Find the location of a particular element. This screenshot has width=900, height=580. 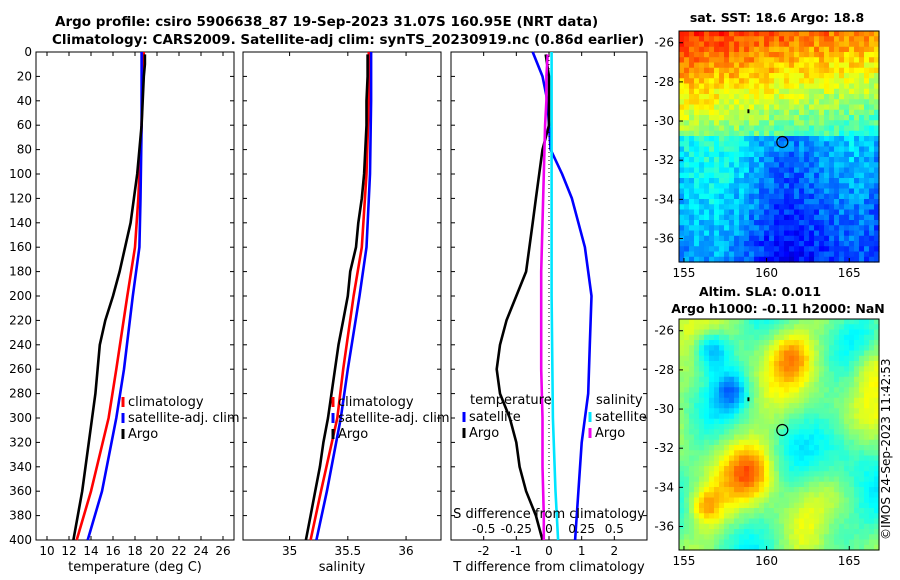

map-y-tick-label: -34 is located at coordinates (664, 199).